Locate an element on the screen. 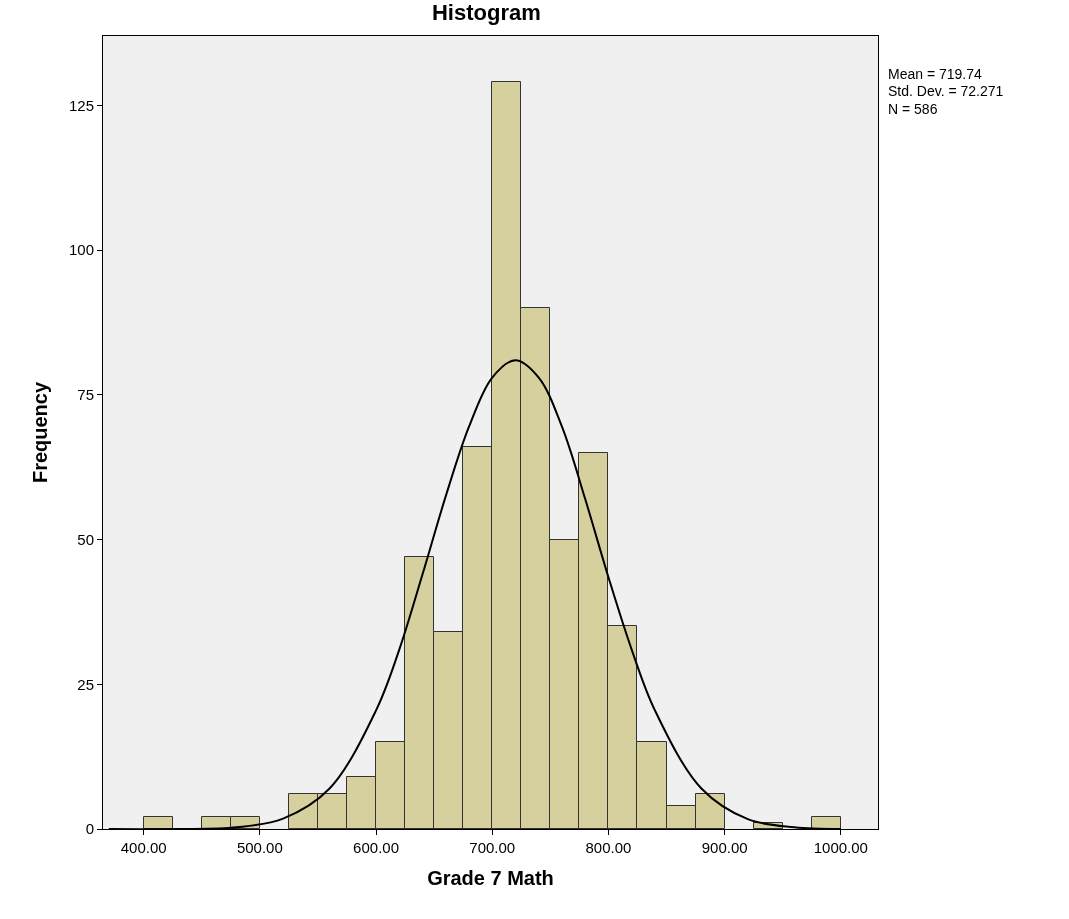 This screenshot has width=1069, height=919. y-tick-label: 100 is located at coordinates (81, 250).